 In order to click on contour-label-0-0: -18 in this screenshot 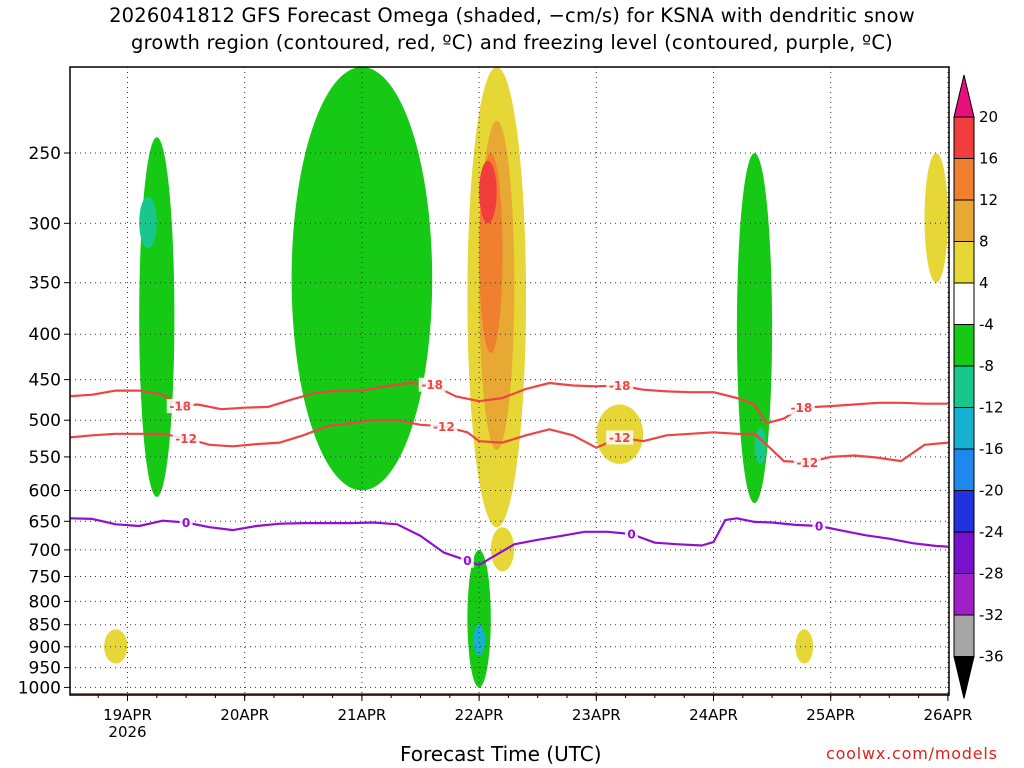, I will do `click(180, 407)`.